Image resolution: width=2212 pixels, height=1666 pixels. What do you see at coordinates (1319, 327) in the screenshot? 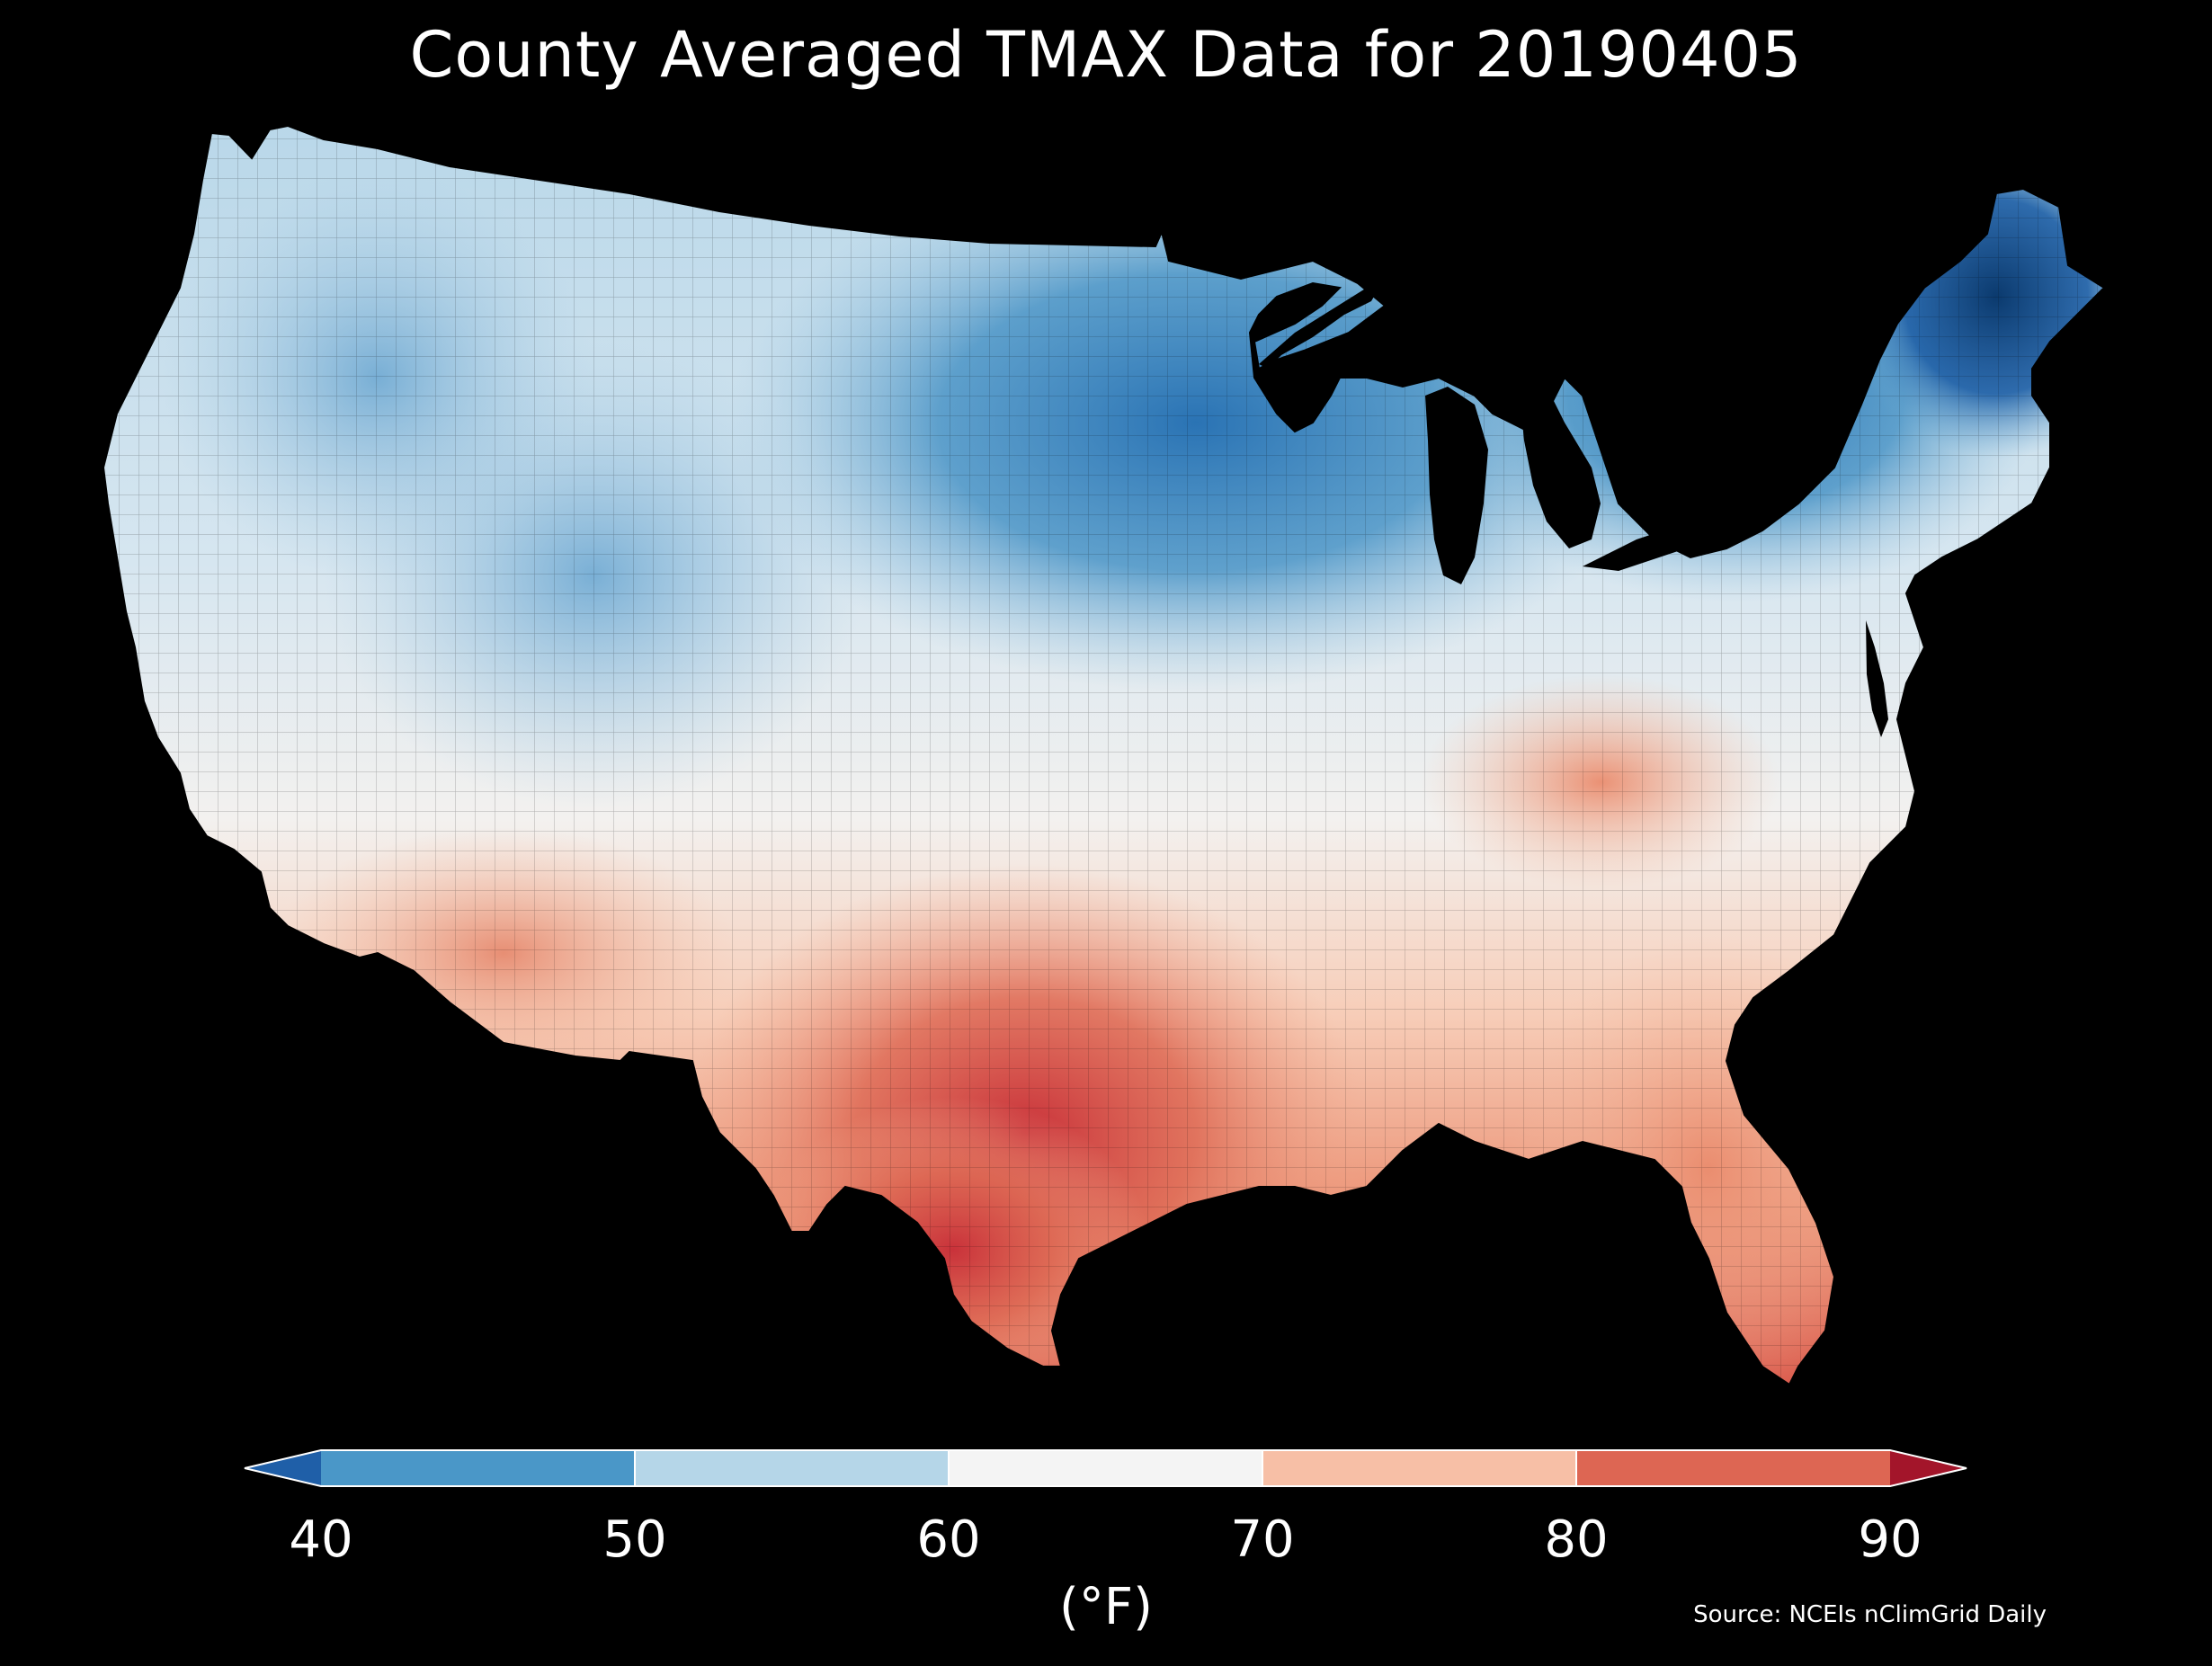
I see `lake-superior` at bounding box center [1319, 327].